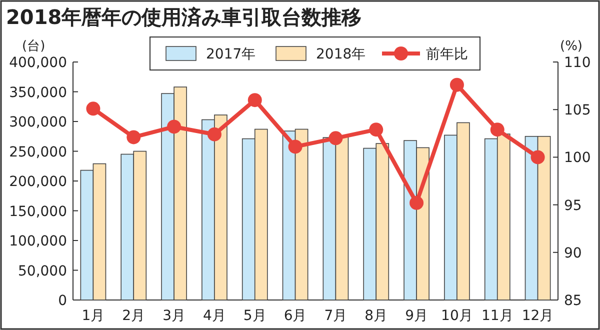  What do you see at coordinates (38, 92) in the screenshot?
I see `y-tick-label: 350,000` at bounding box center [38, 92].